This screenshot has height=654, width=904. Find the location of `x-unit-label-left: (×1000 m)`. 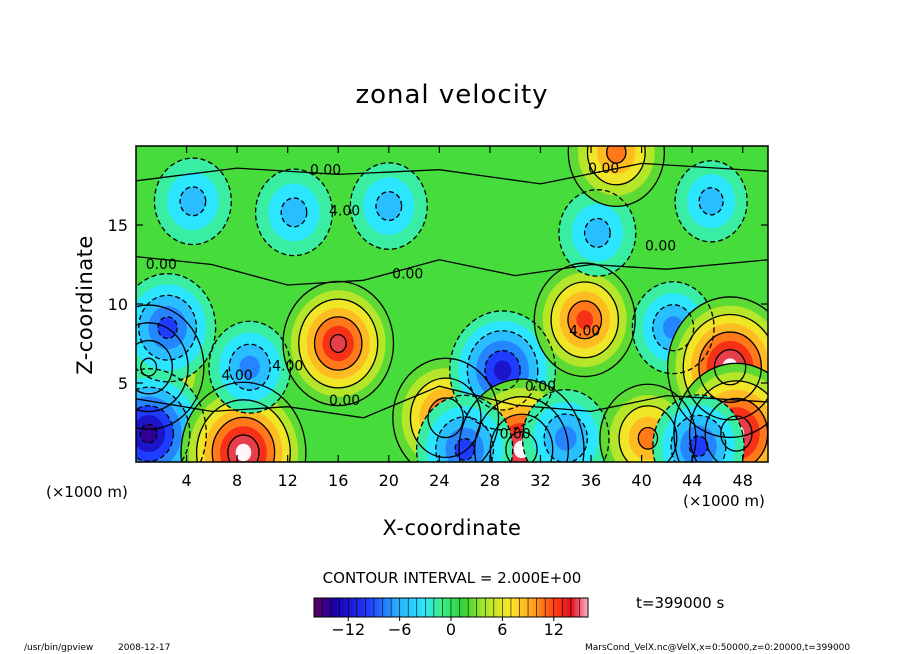

x-unit-label-left: (×1000 m) is located at coordinates (87, 492).